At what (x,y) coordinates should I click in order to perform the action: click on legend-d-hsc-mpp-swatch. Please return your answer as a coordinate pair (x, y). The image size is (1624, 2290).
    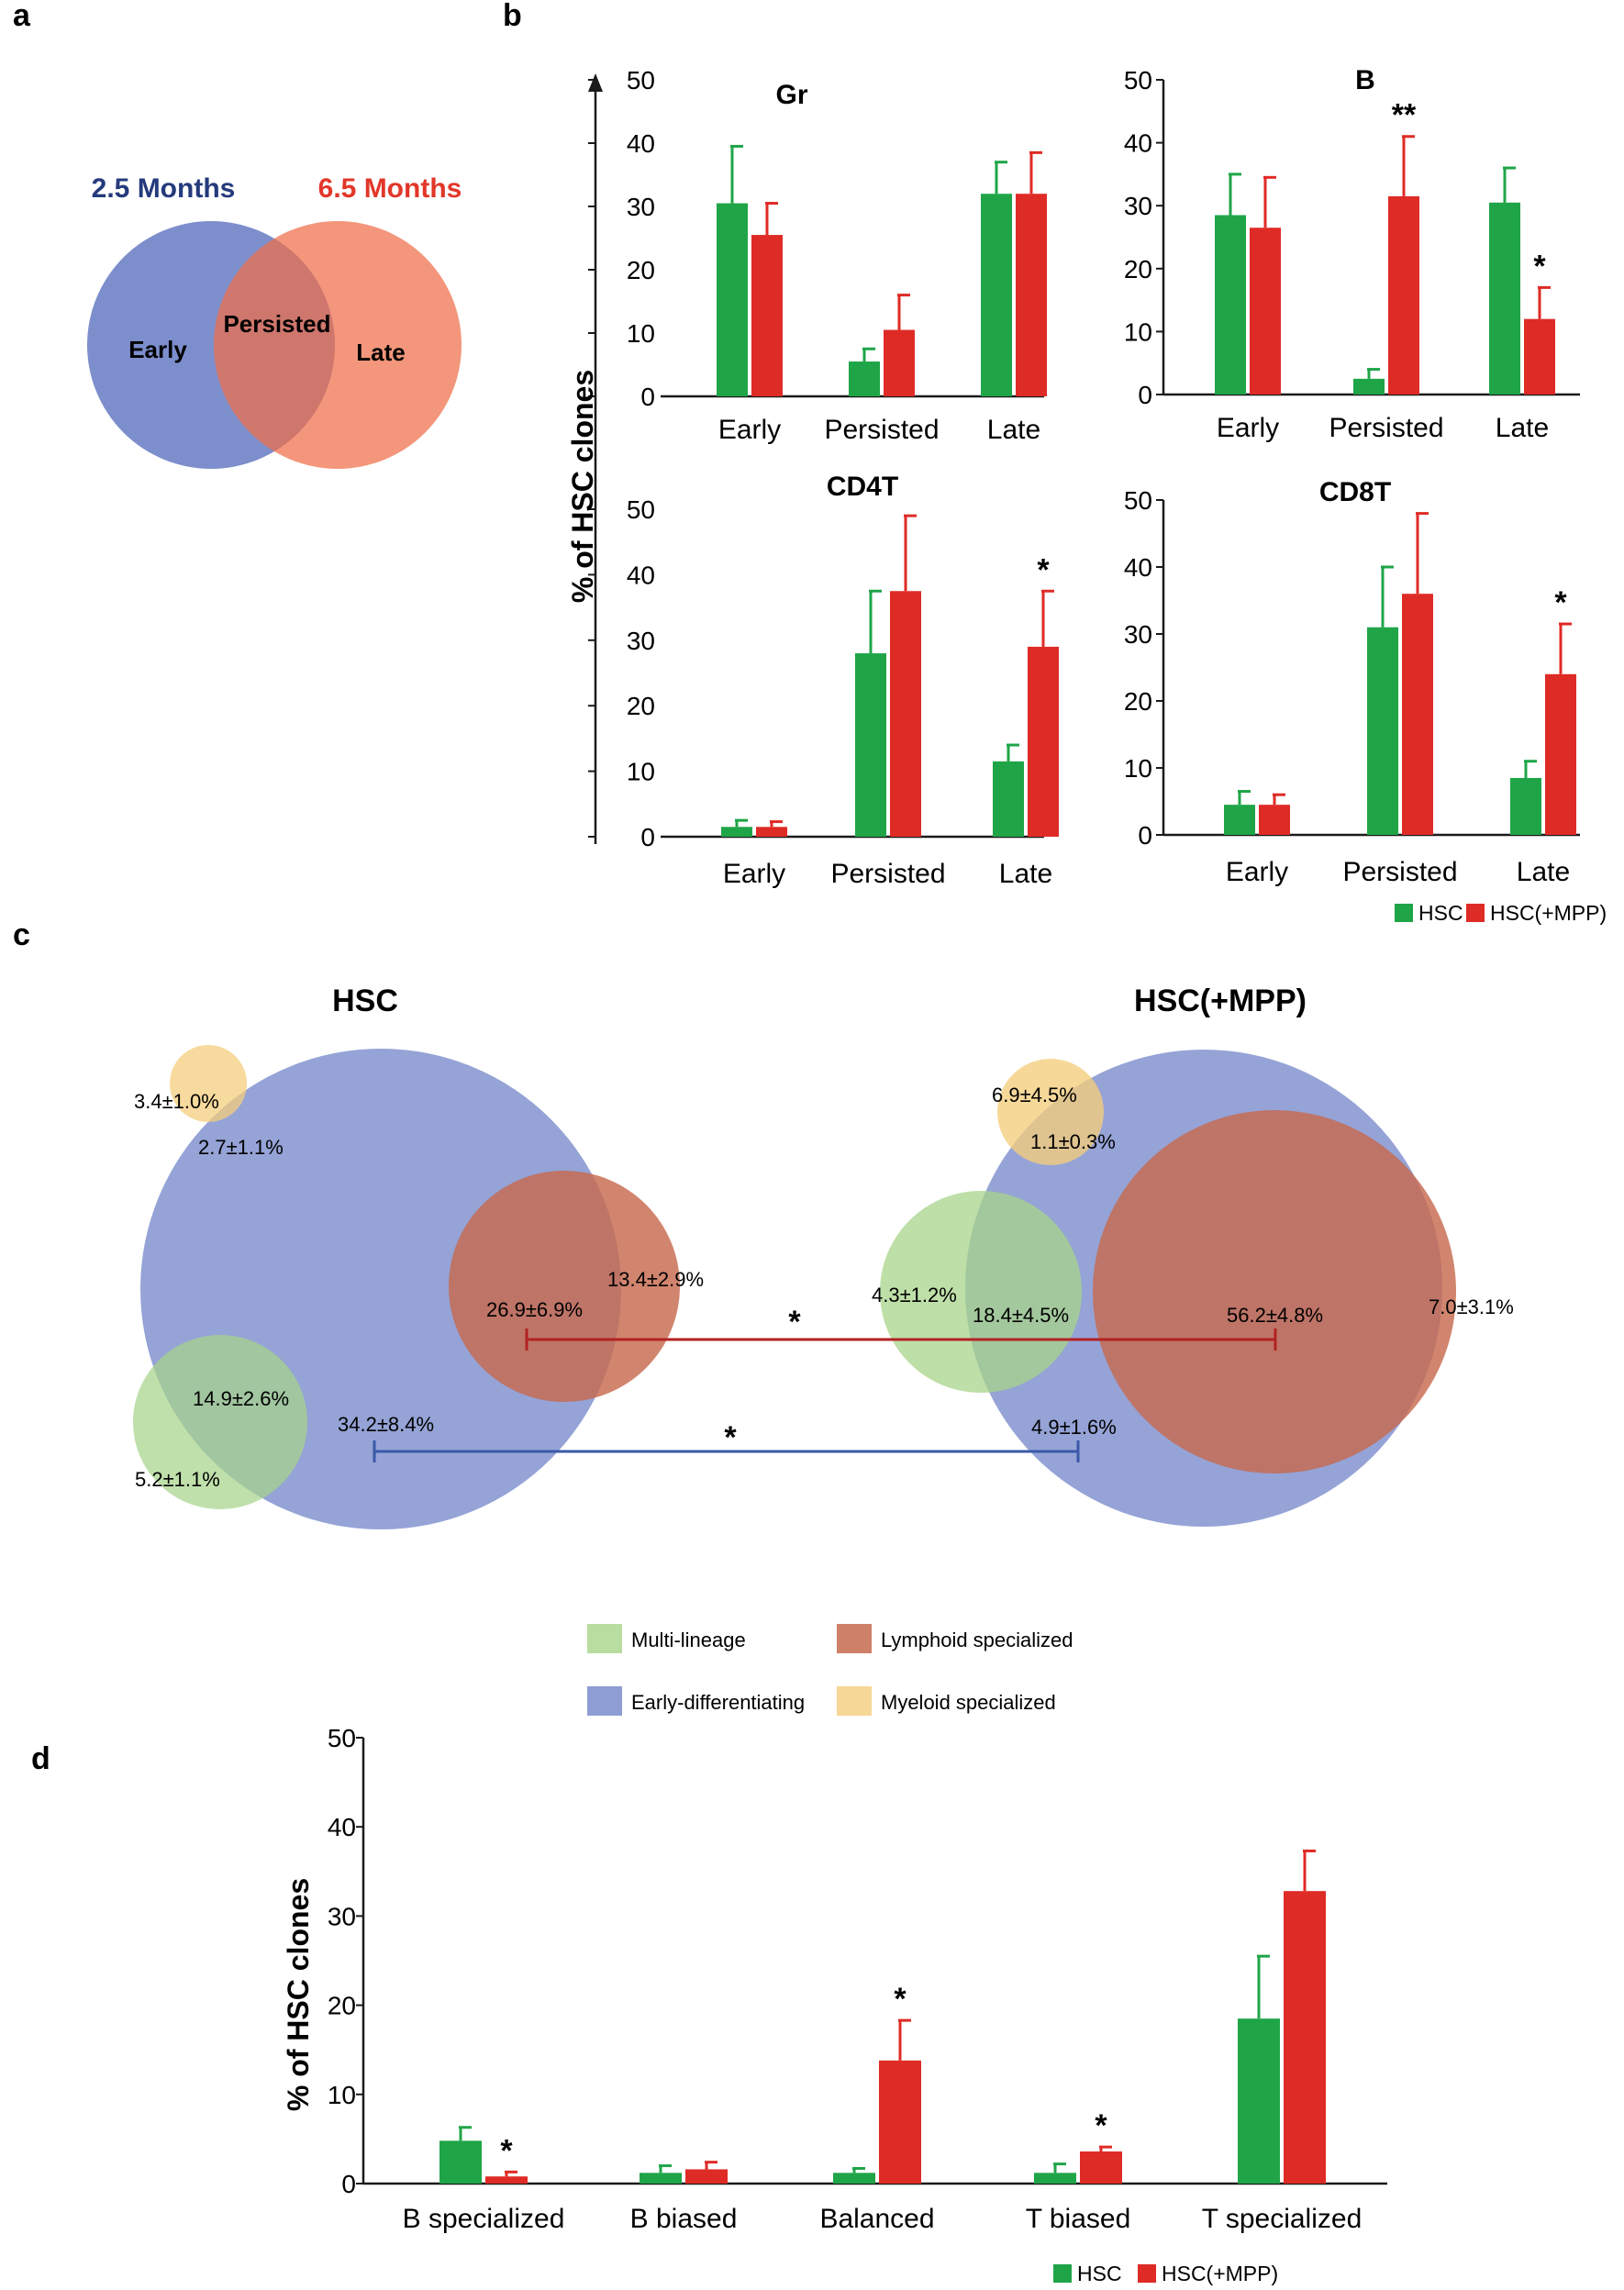
    Looking at the image, I should click on (1147, 2273).